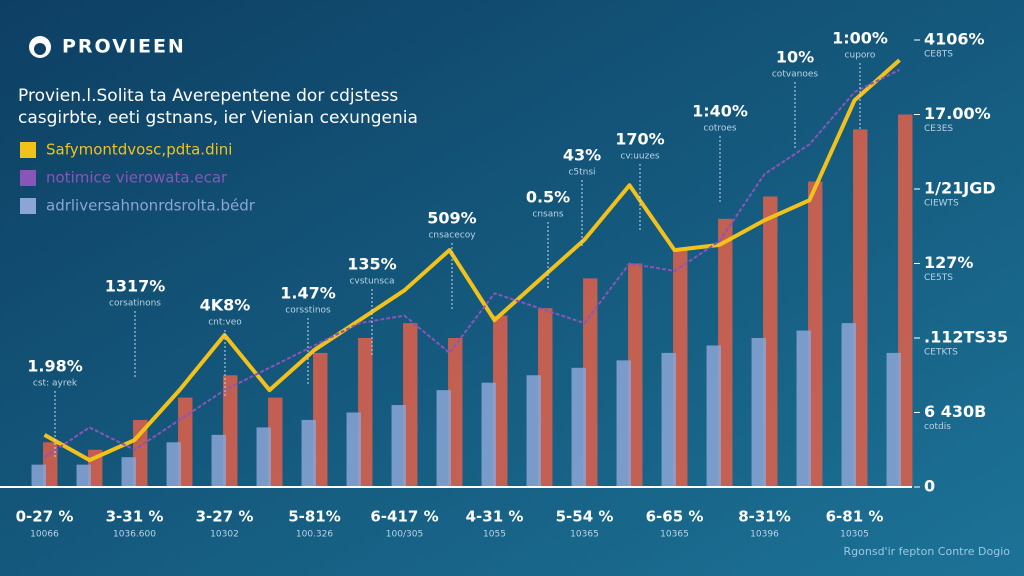 This screenshot has width=1024, height=576. Describe the element at coordinates (451, 218) in the screenshot. I see `annotation: 509%` at that location.